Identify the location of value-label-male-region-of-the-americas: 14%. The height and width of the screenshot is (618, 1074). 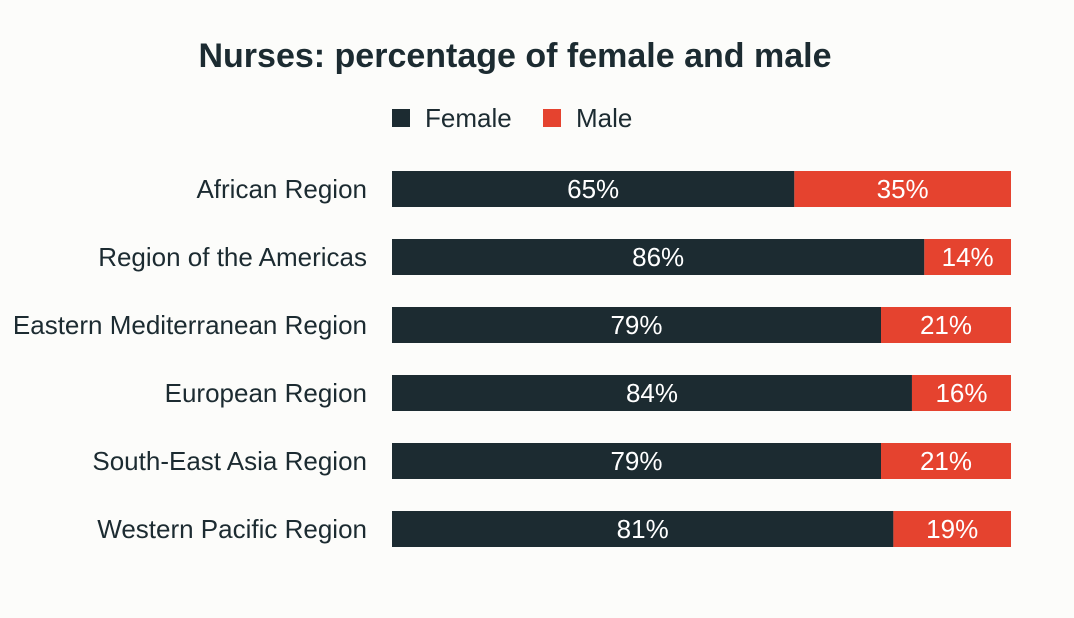
(968, 257).